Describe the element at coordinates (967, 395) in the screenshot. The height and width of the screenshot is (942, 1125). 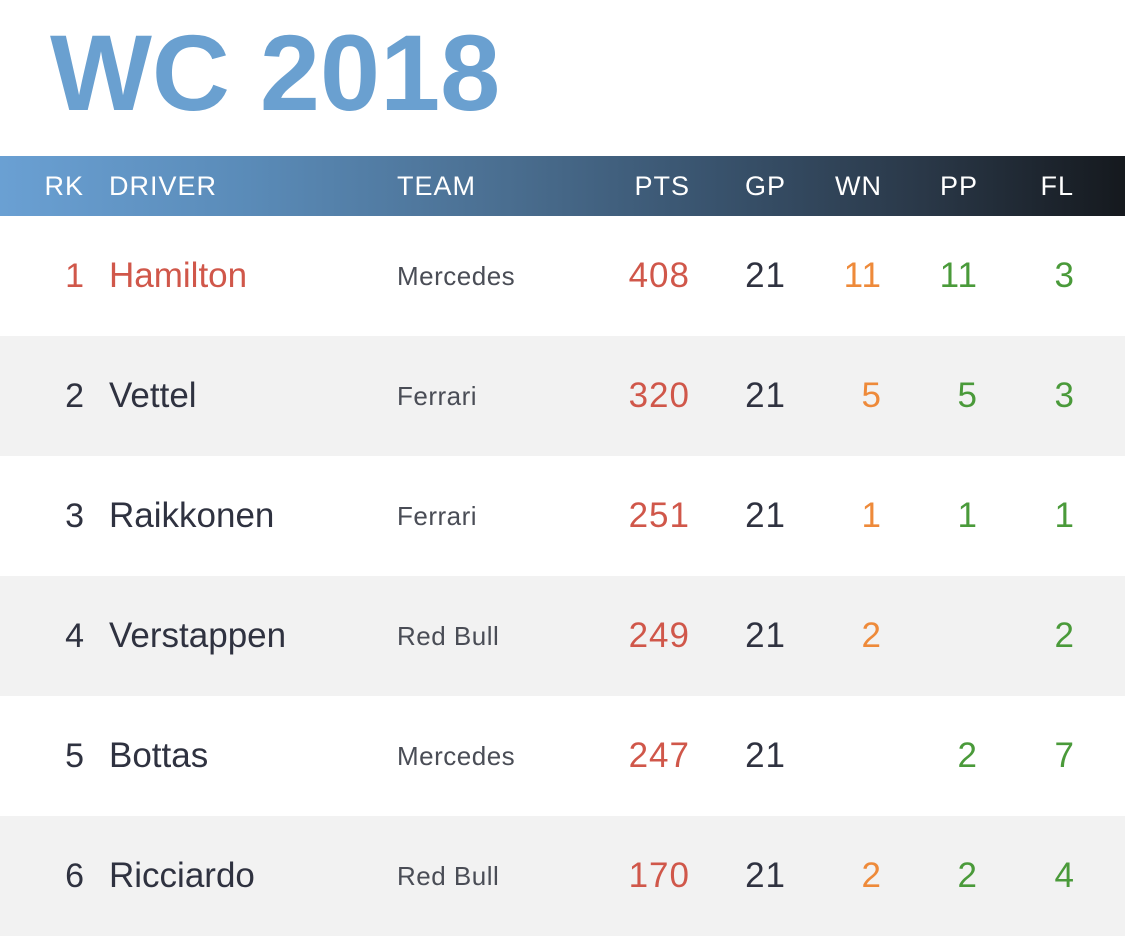
I see `pole-positions-cell: 5` at that location.